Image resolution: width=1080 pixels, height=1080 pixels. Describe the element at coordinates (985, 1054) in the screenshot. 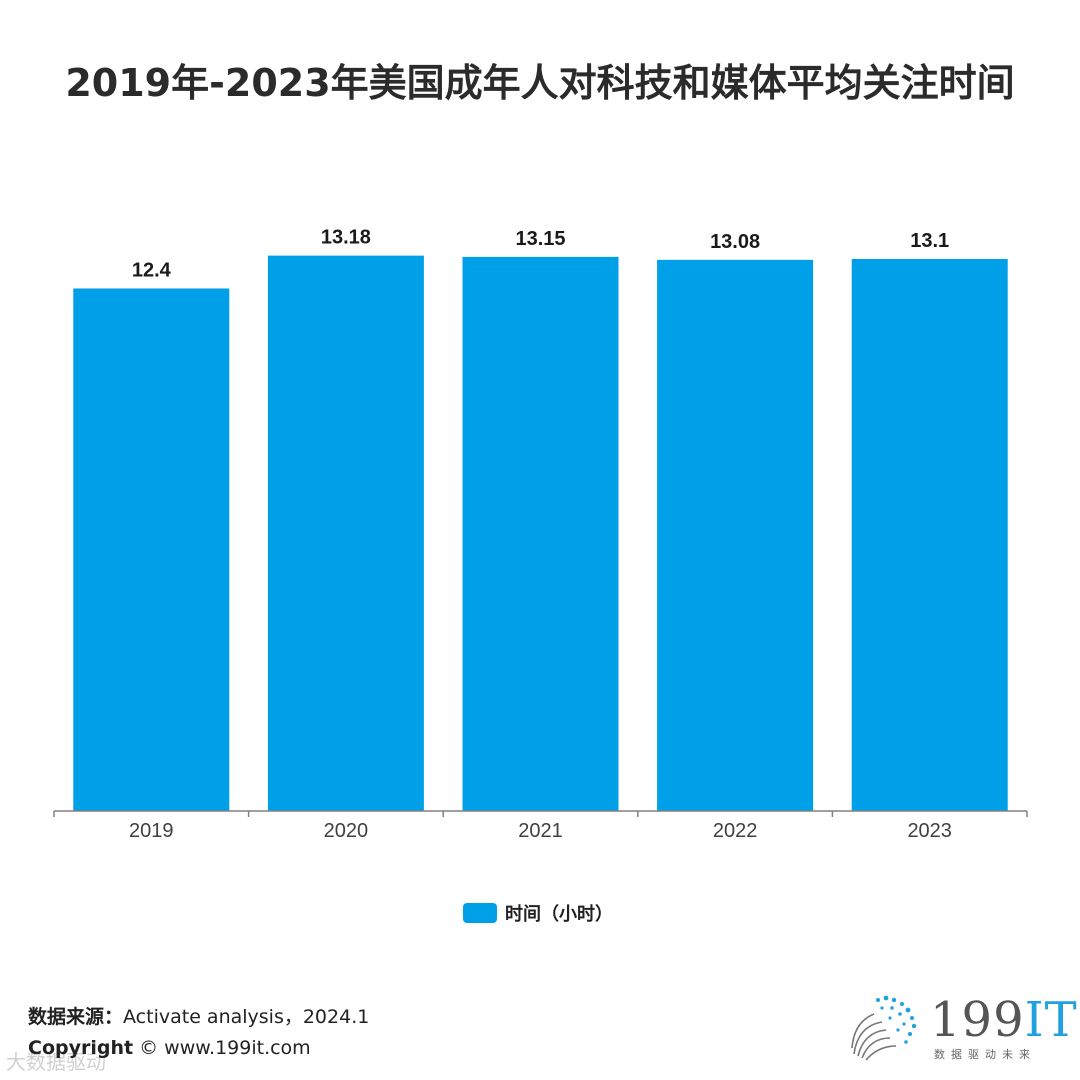

I see `logo-tagline: 数据驱动未来` at that location.